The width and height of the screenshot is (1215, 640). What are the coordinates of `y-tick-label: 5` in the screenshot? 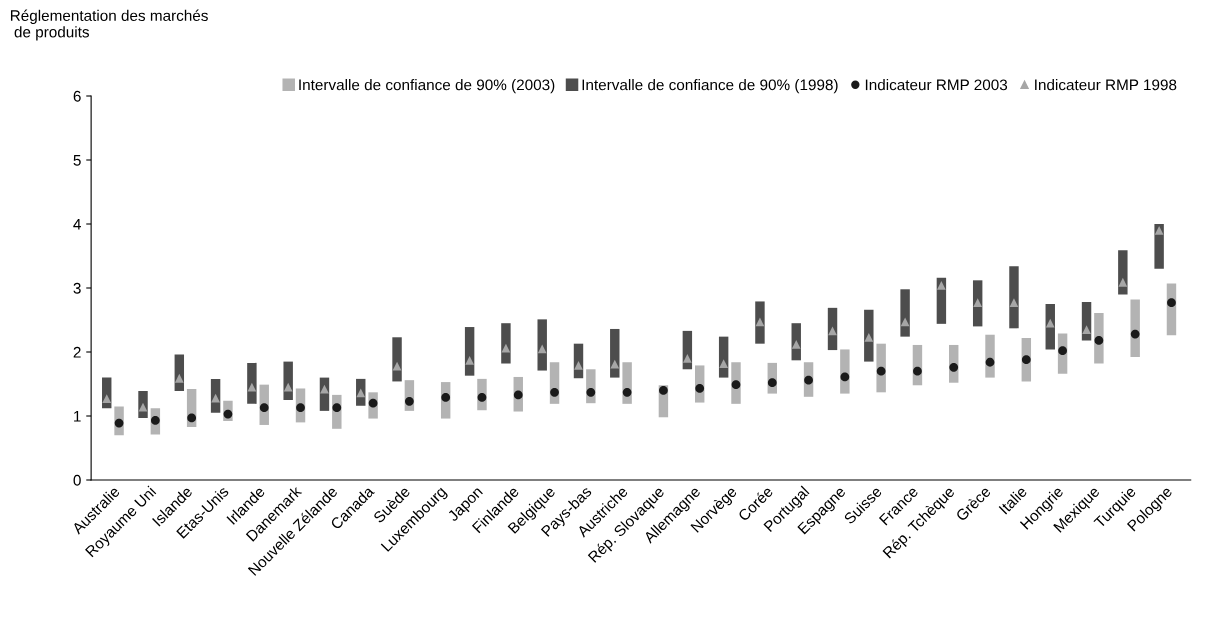 It's located at (77, 160).